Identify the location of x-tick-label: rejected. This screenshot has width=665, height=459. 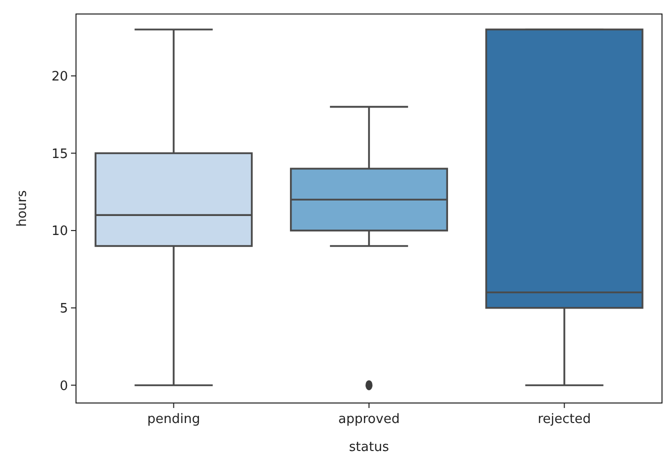
(564, 419).